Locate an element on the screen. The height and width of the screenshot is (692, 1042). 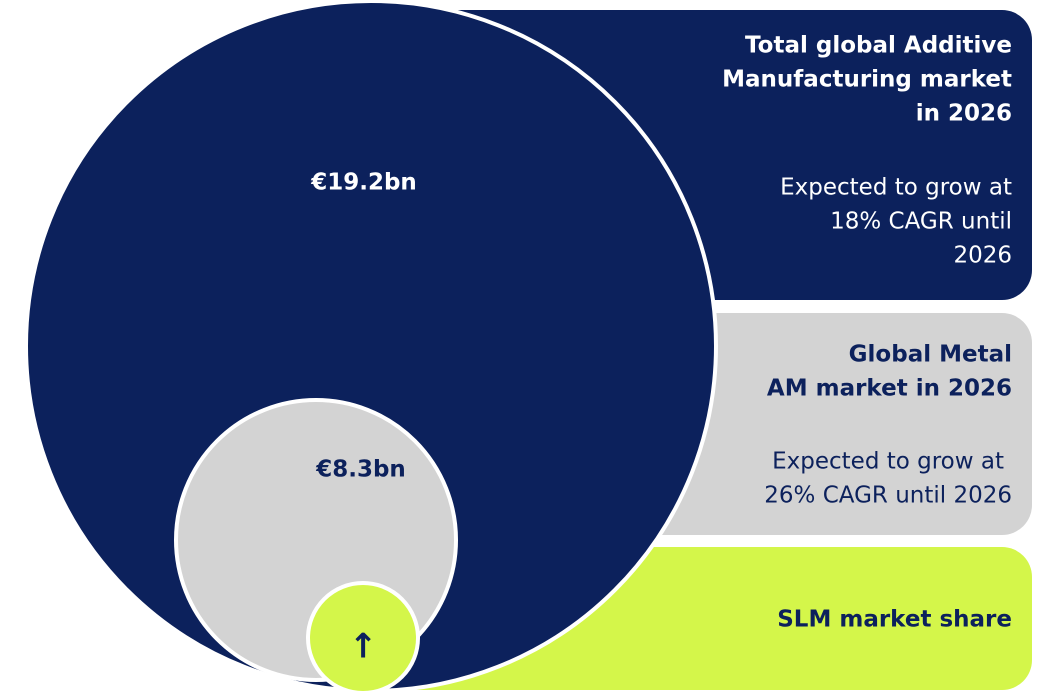
metal-title: Global Metal is located at coordinates (930, 355).